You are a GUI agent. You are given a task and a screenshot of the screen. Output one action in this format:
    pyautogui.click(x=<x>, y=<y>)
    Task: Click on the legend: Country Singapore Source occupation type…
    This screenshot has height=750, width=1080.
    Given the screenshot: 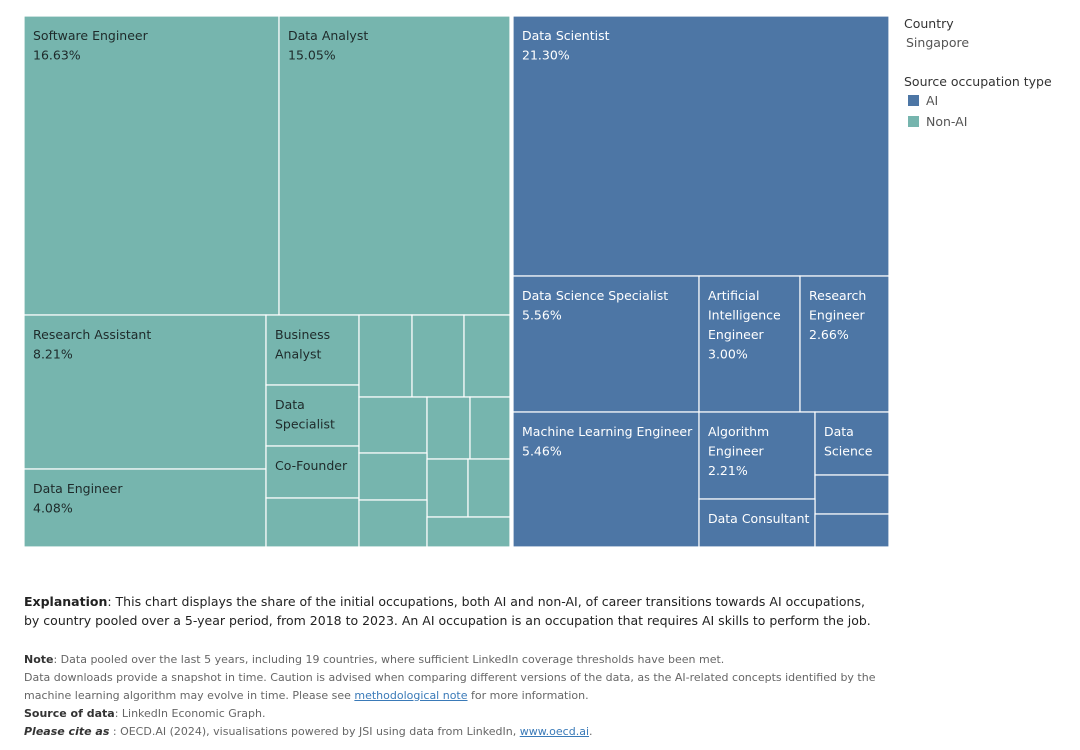 What is the action you would take?
    pyautogui.click(x=978, y=75)
    